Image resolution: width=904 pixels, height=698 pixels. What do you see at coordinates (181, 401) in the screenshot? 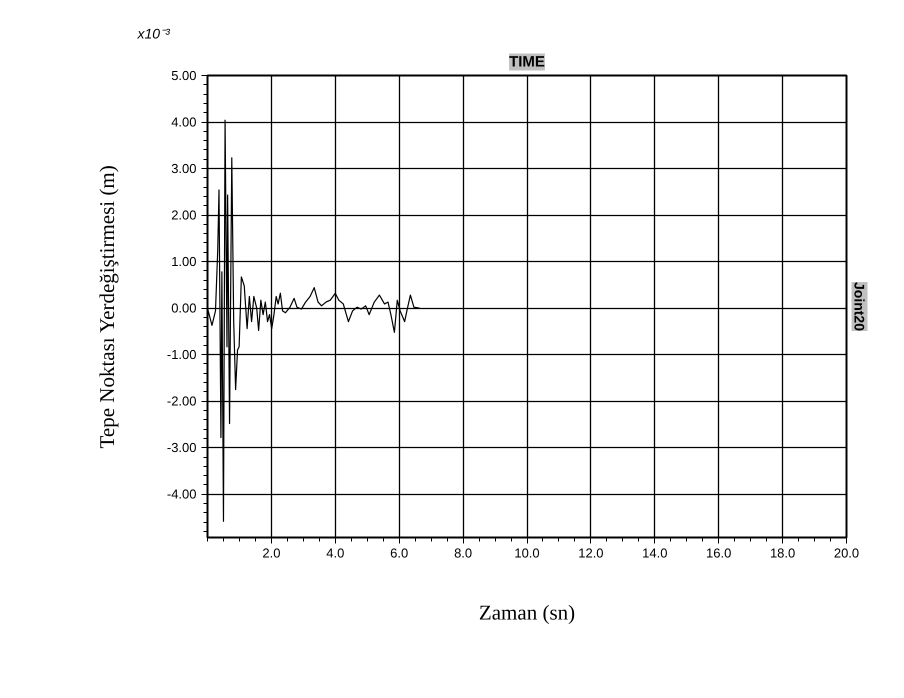
I see `y-tick-label: -2.00` at bounding box center [181, 401].